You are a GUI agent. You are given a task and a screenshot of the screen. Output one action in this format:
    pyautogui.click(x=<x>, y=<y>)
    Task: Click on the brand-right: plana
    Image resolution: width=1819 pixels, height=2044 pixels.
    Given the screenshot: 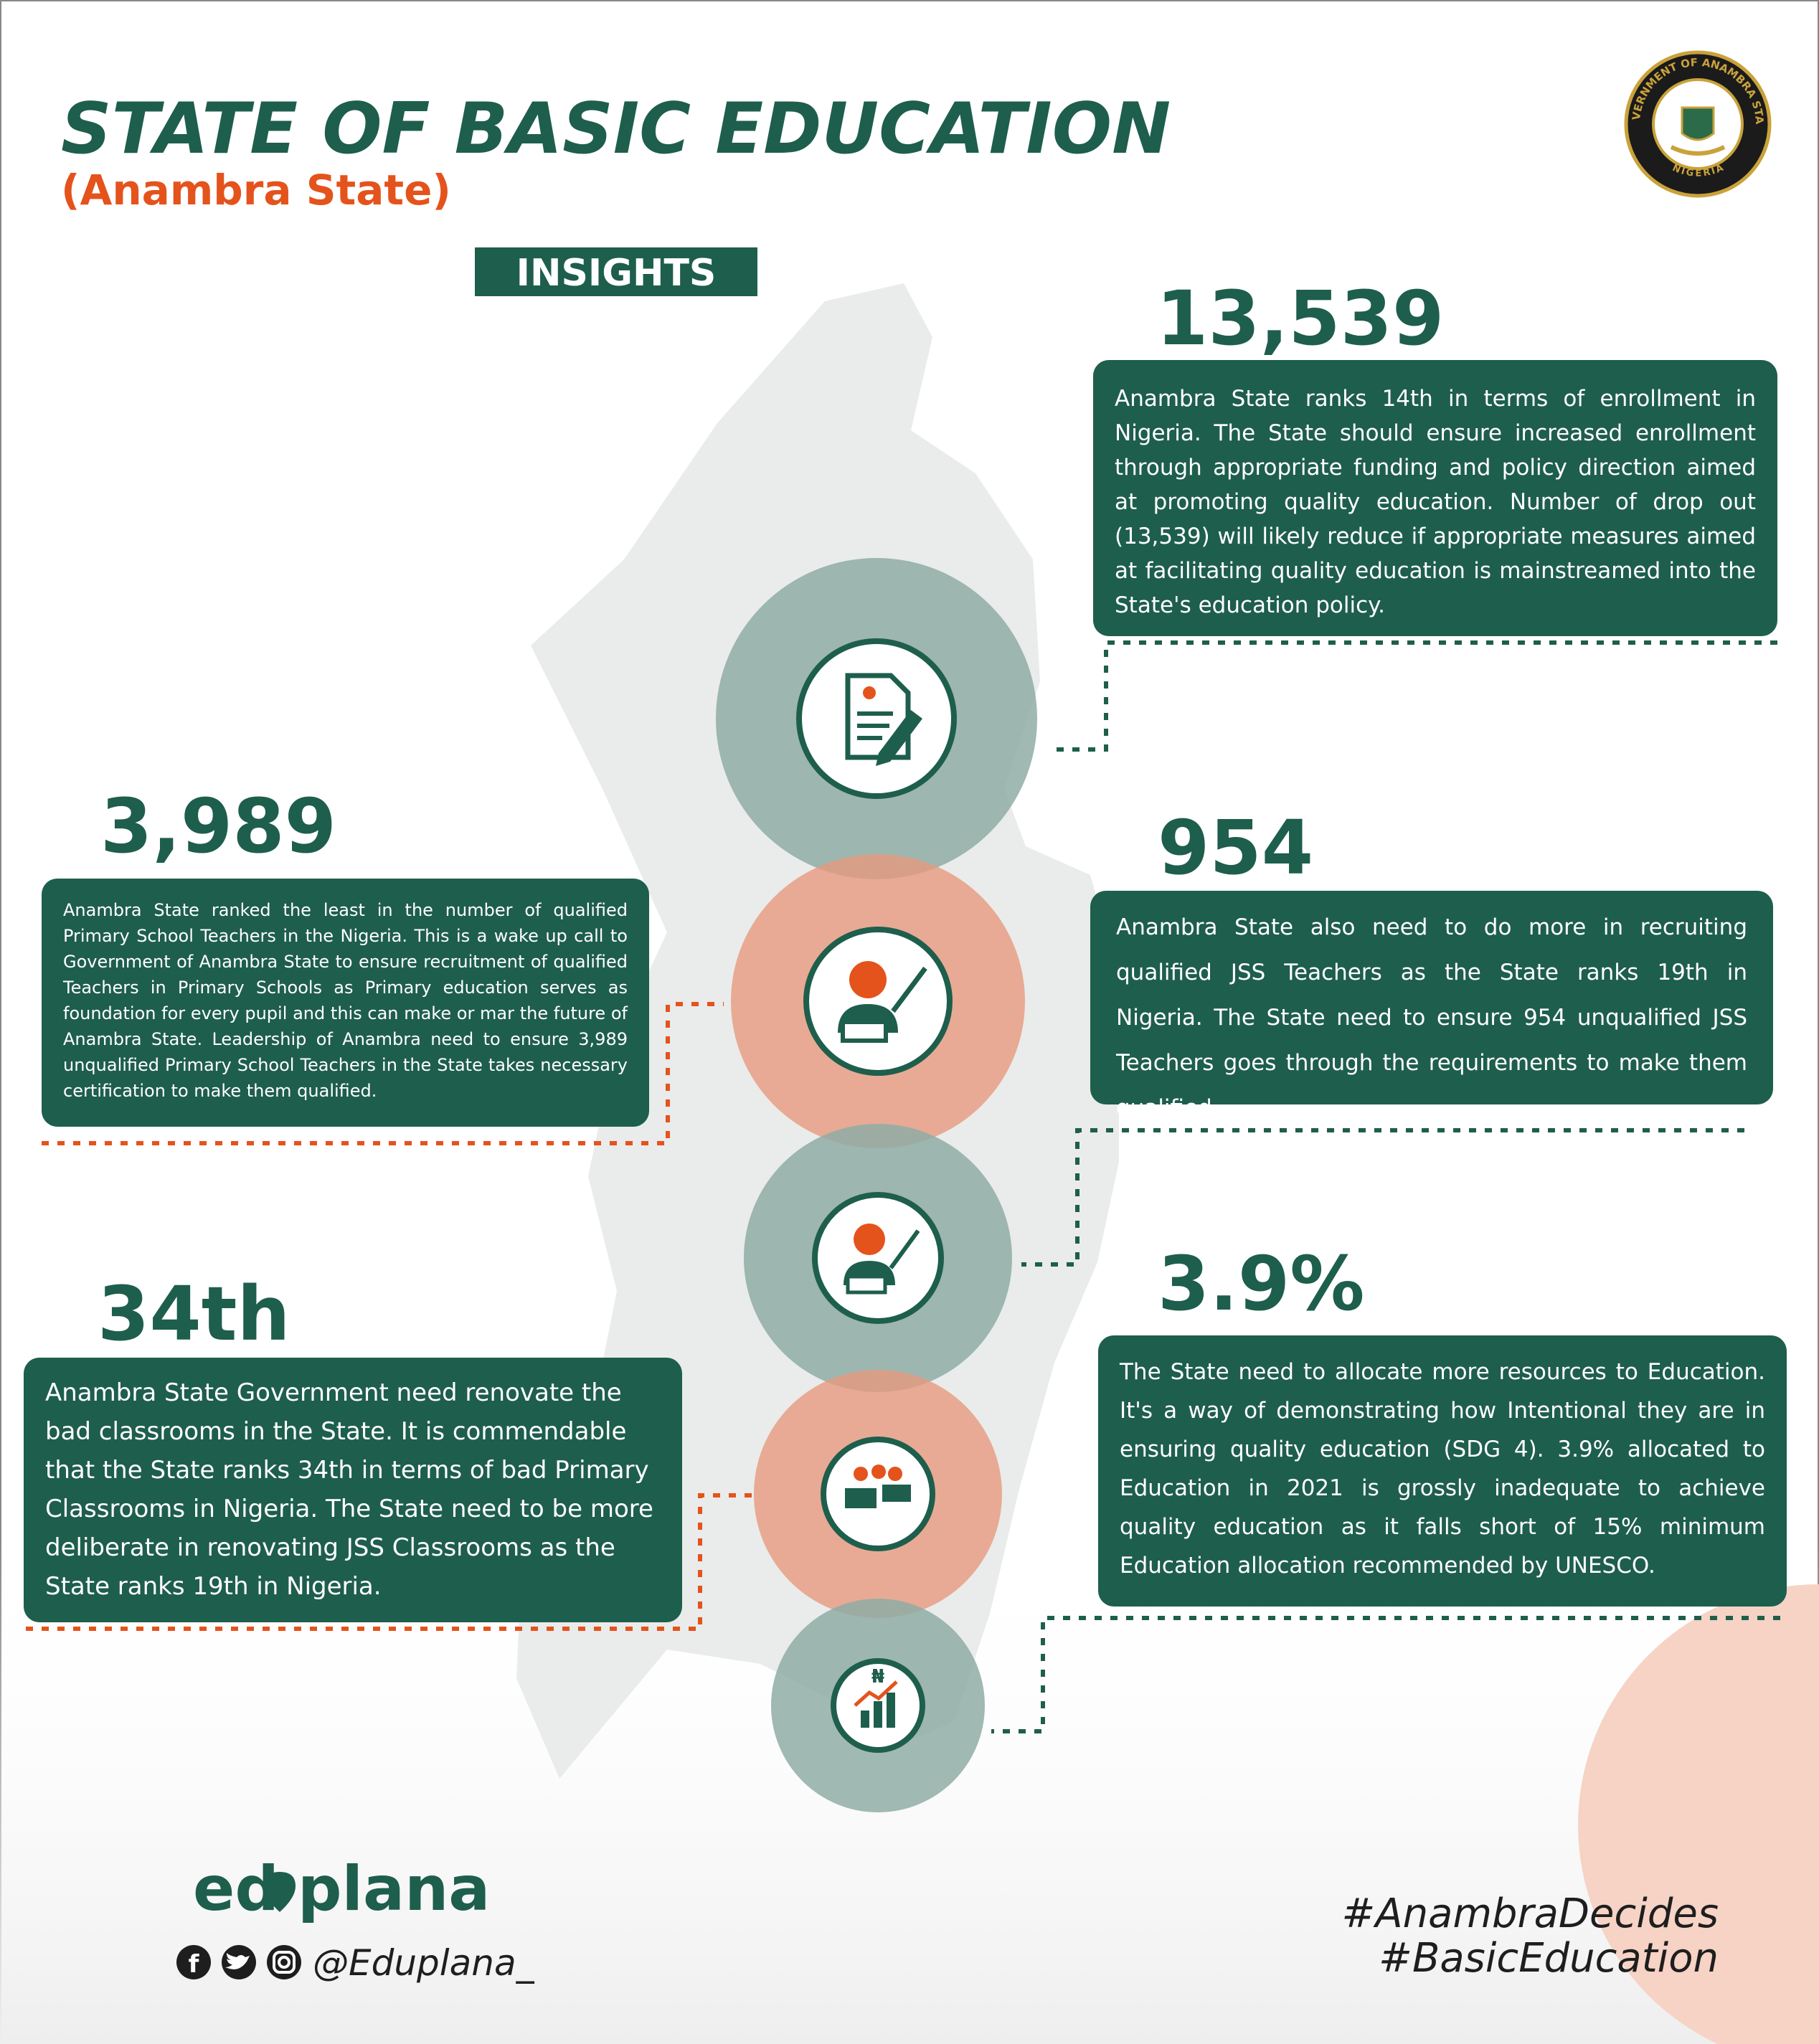 What is the action you would take?
    pyautogui.click(x=394, y=1889)
    